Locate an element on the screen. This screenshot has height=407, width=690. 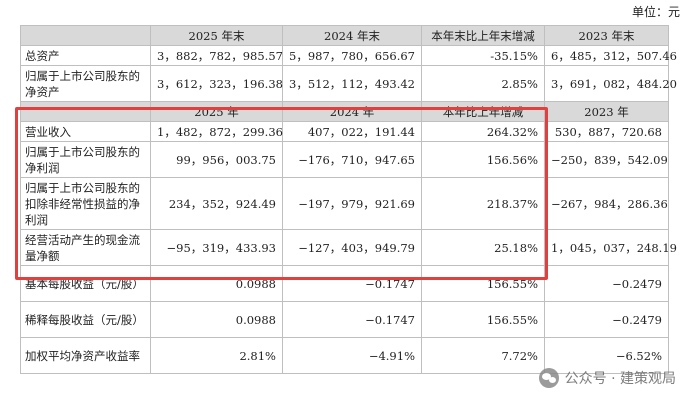
table-cell: 25.18% is located at coordinates (483, 247).